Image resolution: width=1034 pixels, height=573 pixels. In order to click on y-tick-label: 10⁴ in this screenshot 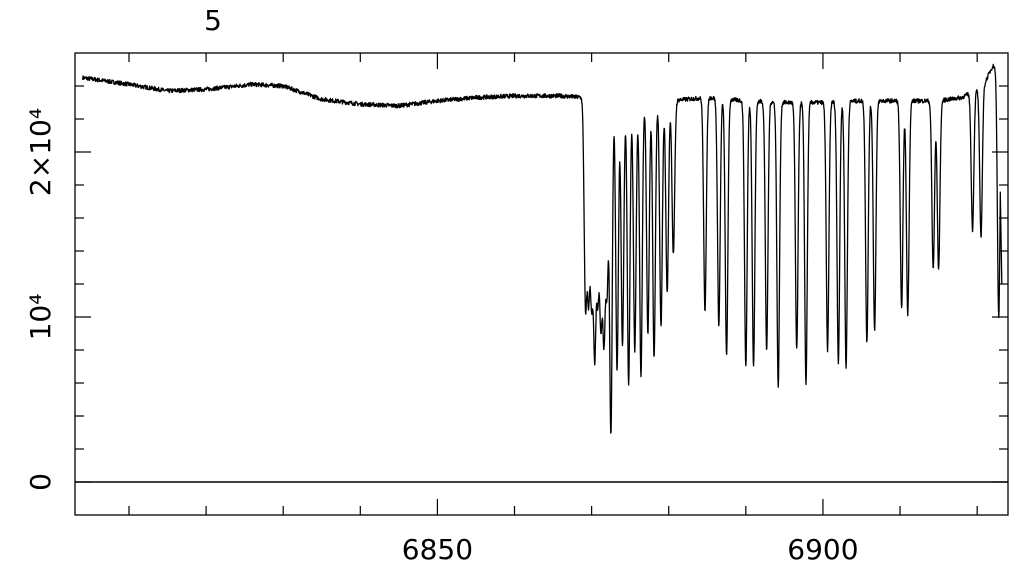, I will do `click(40, 317)`.